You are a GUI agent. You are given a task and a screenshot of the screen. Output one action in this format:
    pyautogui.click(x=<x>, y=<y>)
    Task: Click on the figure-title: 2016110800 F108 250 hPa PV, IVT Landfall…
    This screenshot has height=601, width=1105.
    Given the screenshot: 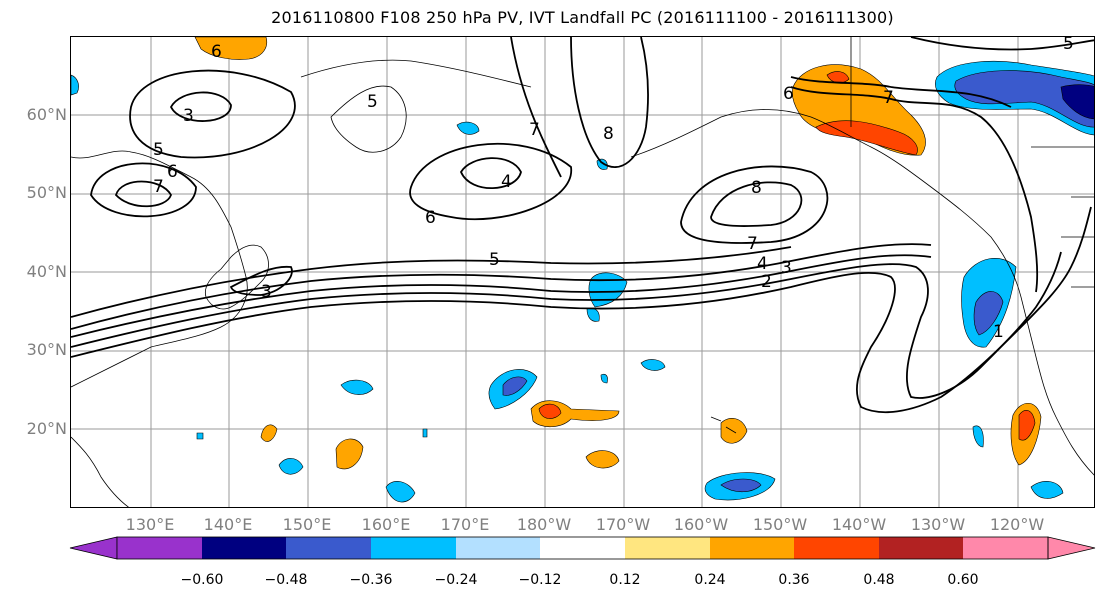 What is the action you would take?
    pyautogui.click(x=582, y=17)
    